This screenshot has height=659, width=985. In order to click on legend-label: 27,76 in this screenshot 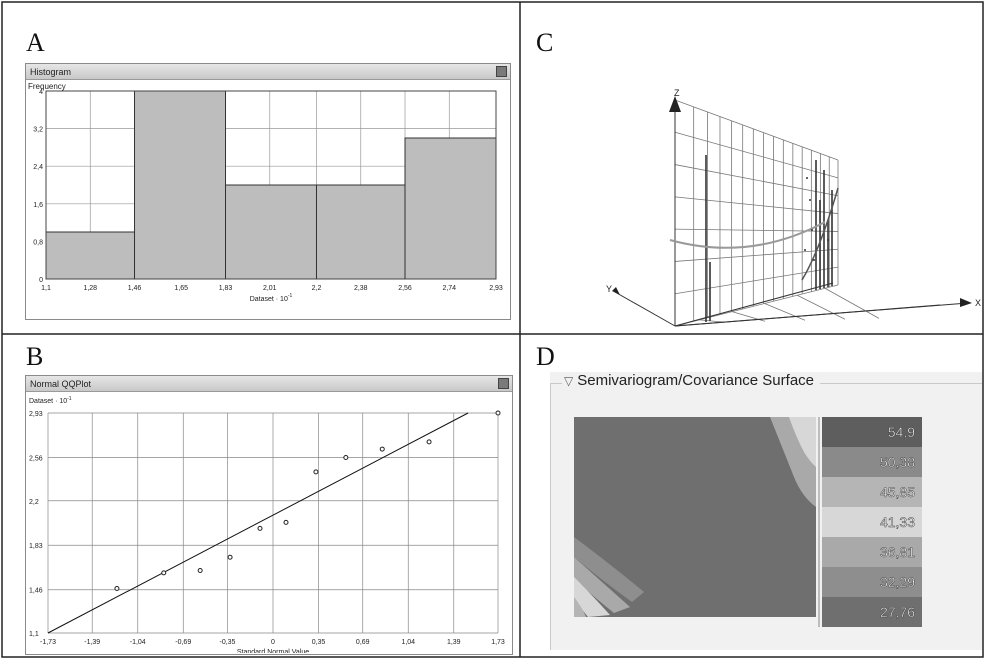, I will do `click(897, 612)`.